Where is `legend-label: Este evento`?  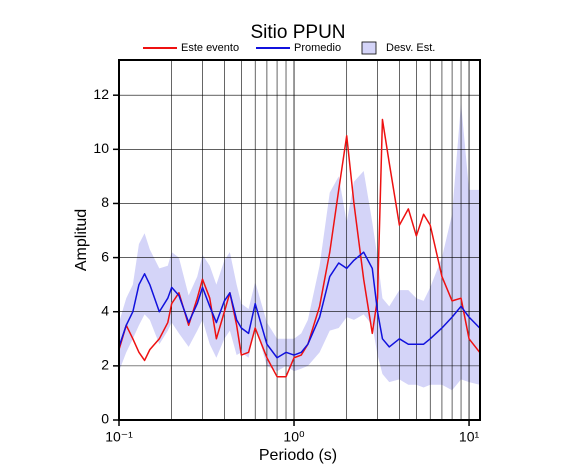 legend-label: Este evento is located at coordinates (210, 48).